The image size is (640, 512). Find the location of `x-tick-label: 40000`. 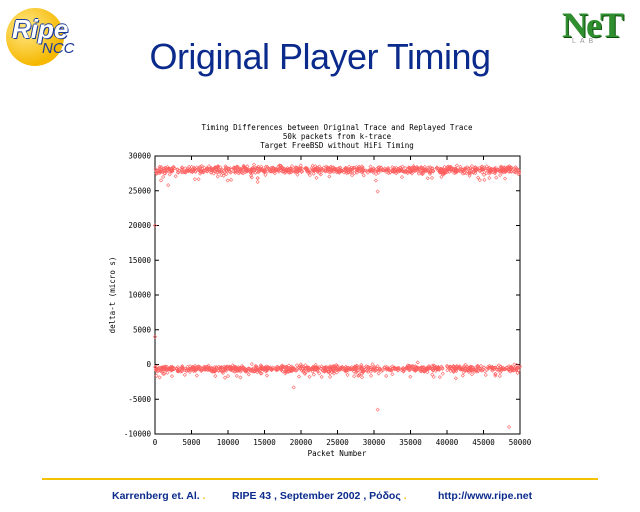

x-tick-label: 40000 is located at coordinates (447, 442).